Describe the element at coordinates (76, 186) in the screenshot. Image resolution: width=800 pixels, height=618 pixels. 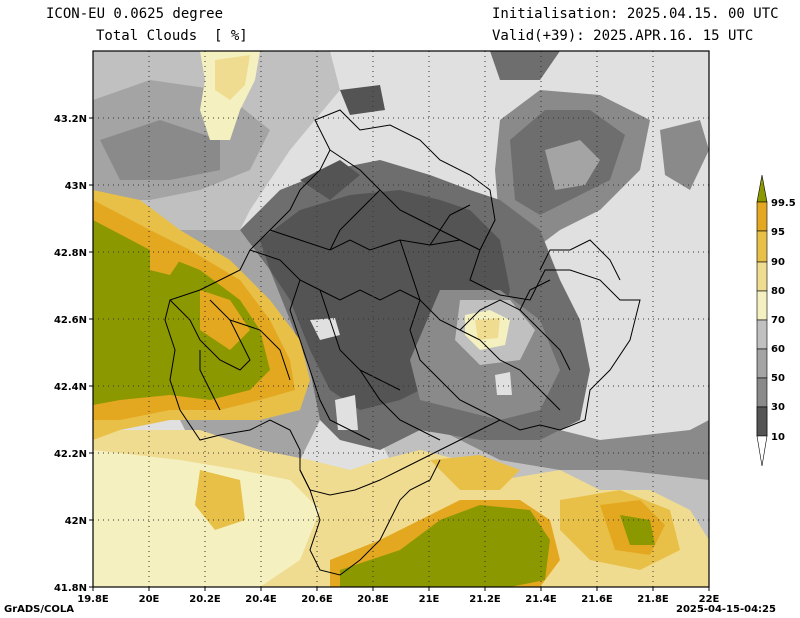
I see `lat-tick-label: 43N` at that location.